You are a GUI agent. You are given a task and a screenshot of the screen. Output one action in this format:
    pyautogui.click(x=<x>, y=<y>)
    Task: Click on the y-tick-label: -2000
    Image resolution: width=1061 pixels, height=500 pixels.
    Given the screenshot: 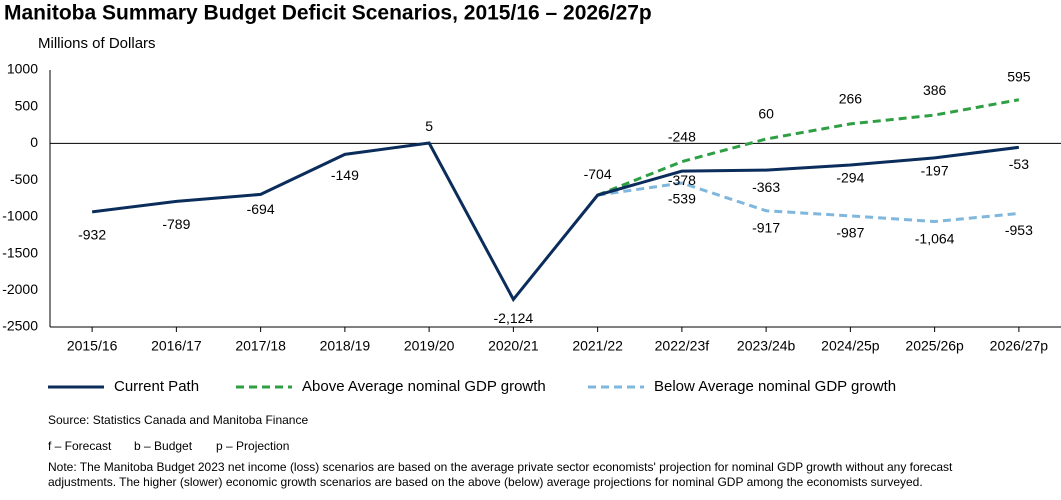 What is the action you would take?
    pyautogui.click(x=20, y=289)
    